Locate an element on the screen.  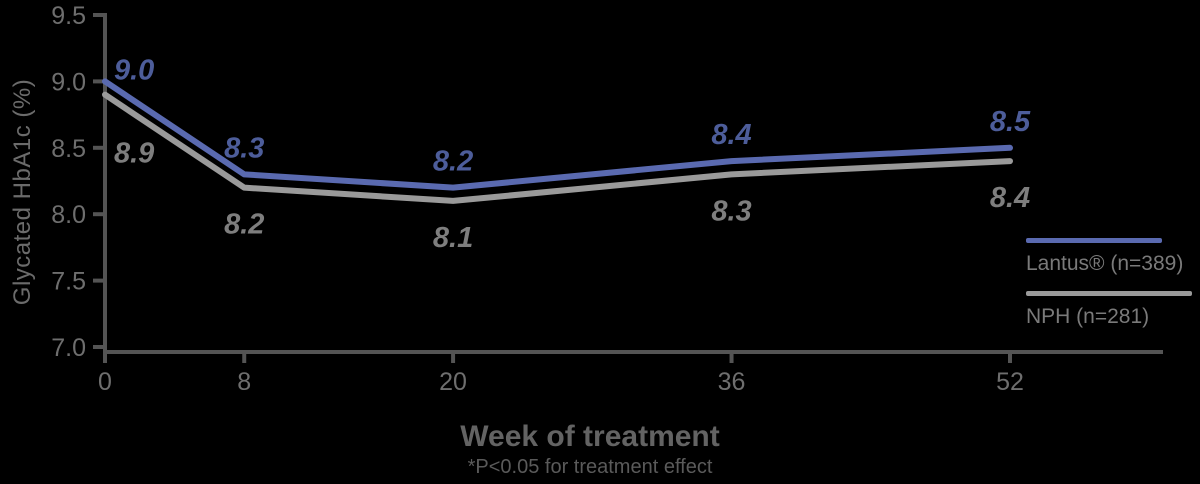
y-tick-label: 8.0 is located at coordinates (68, 215).